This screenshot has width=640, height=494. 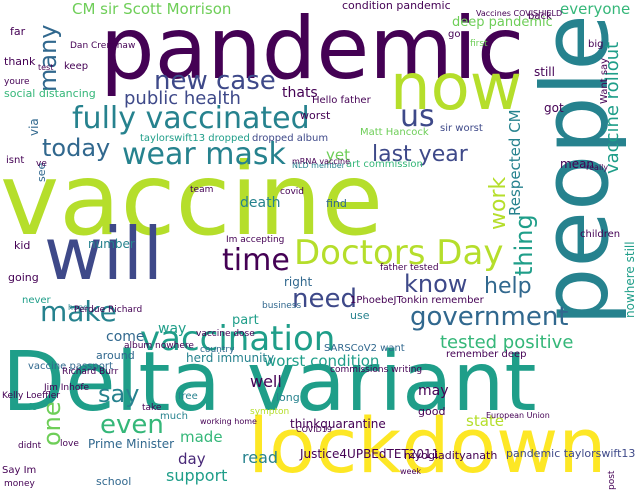 What do you see at coordinates (433, 391) in the screenshot?
I see `cloud-word: may` at bounding box center [433, 391].